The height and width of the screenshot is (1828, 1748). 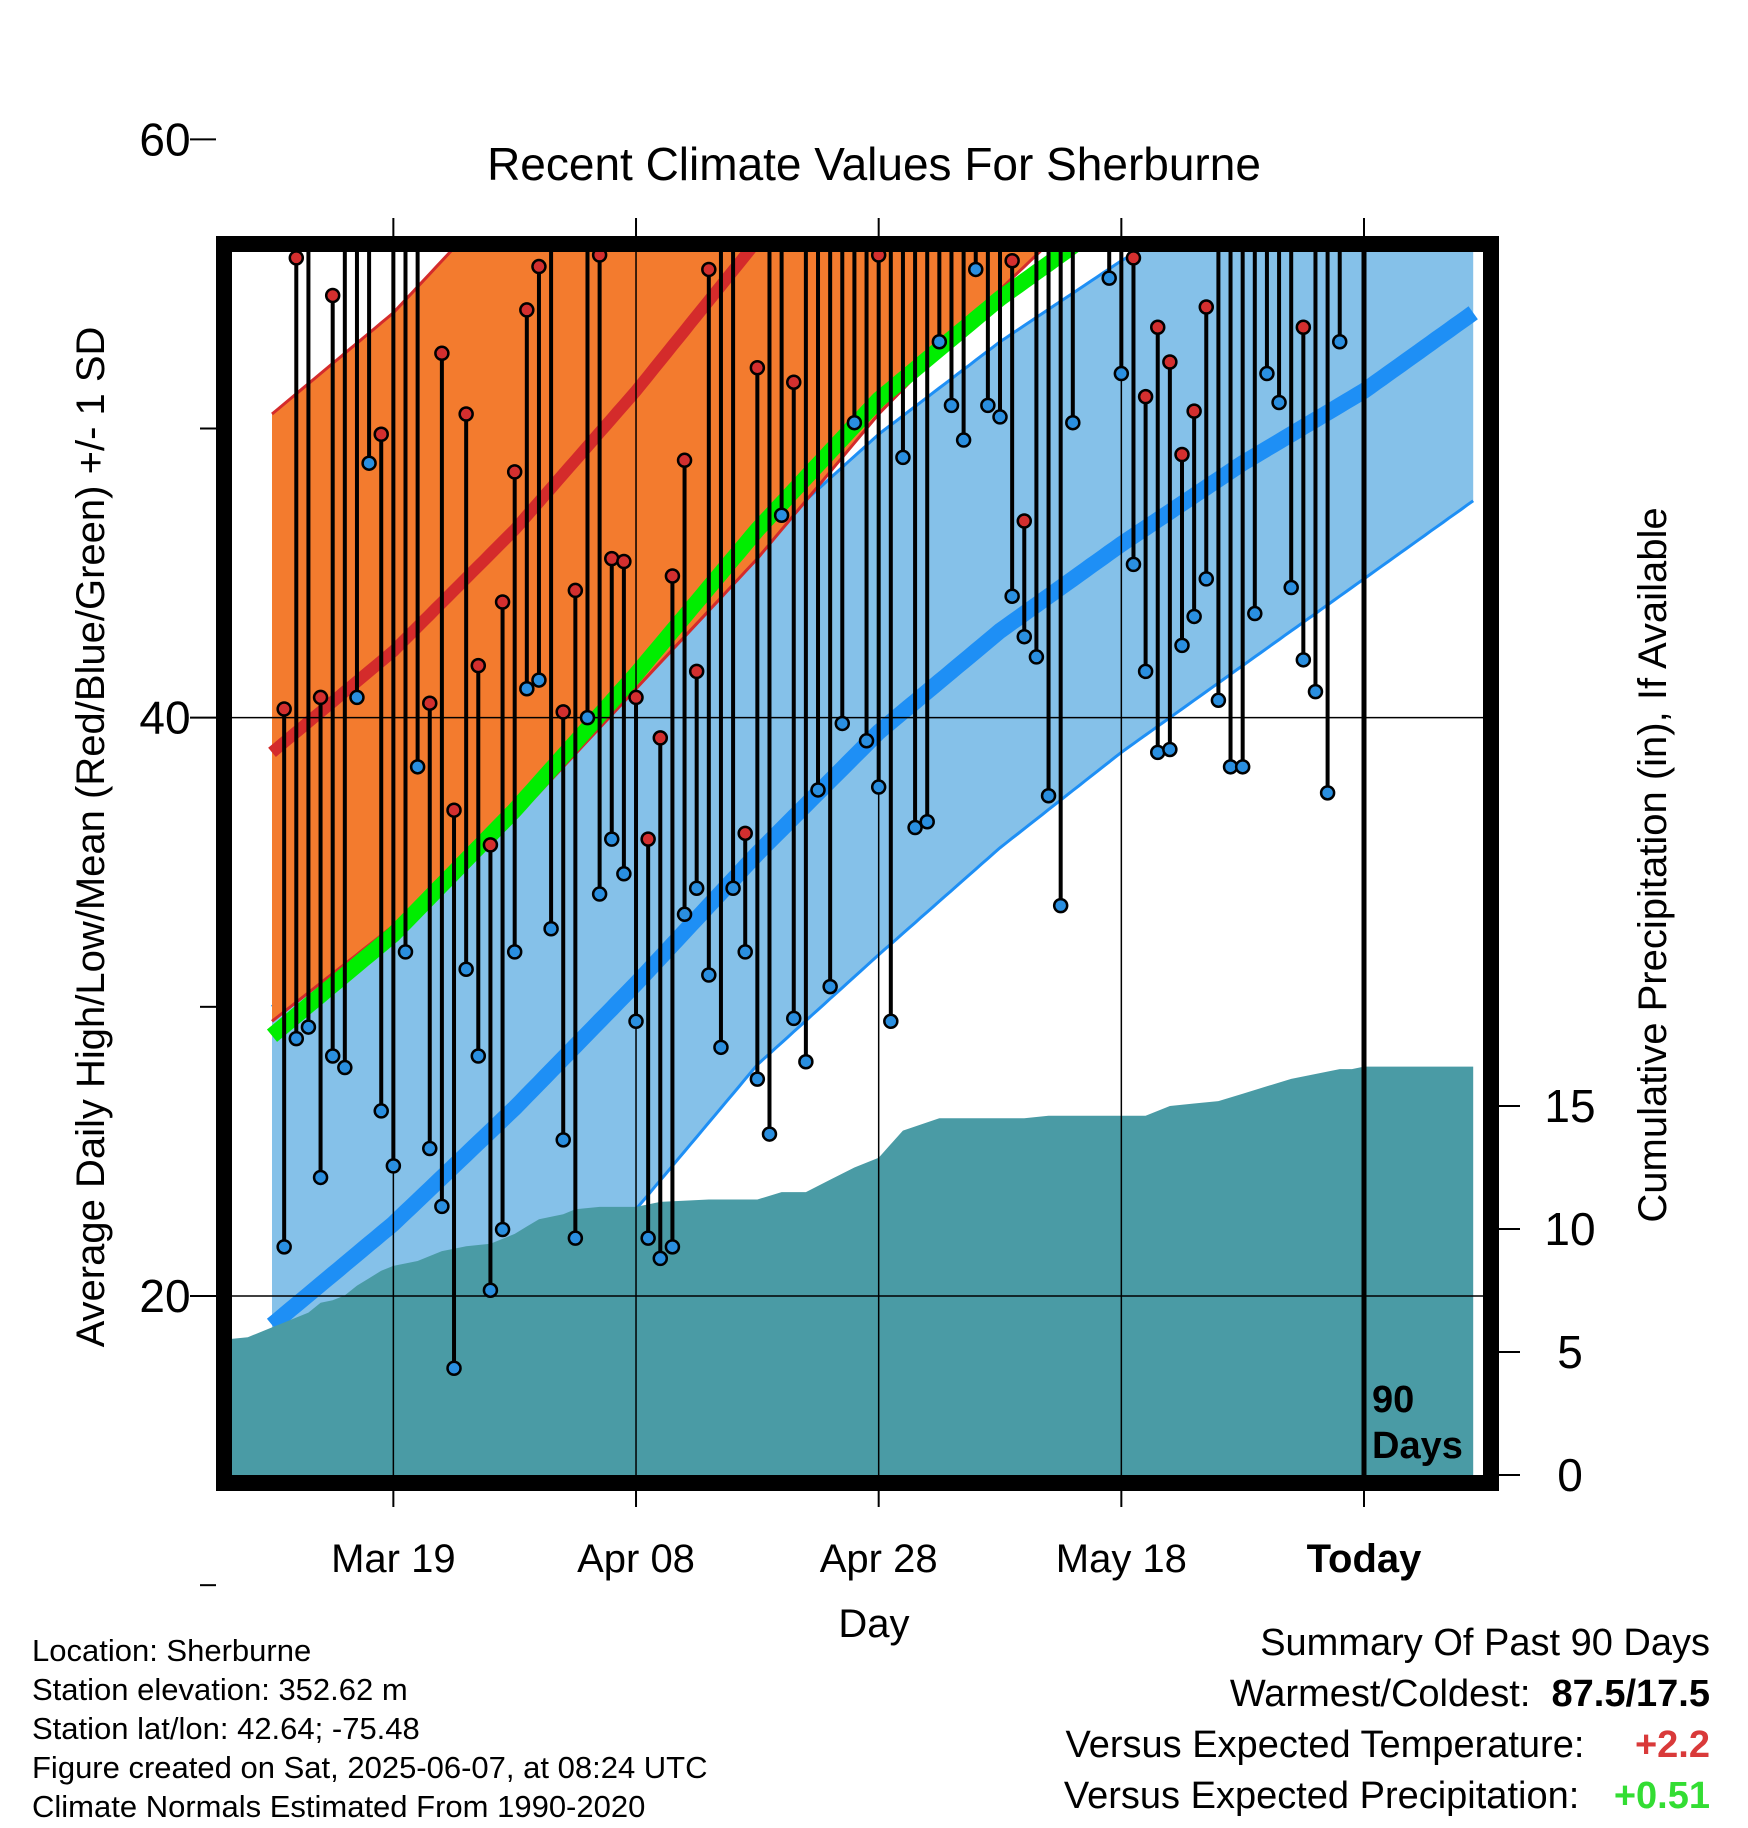 I want to click on y-axis-right: 0 5 10 15, so click(x=1547, y=1290).